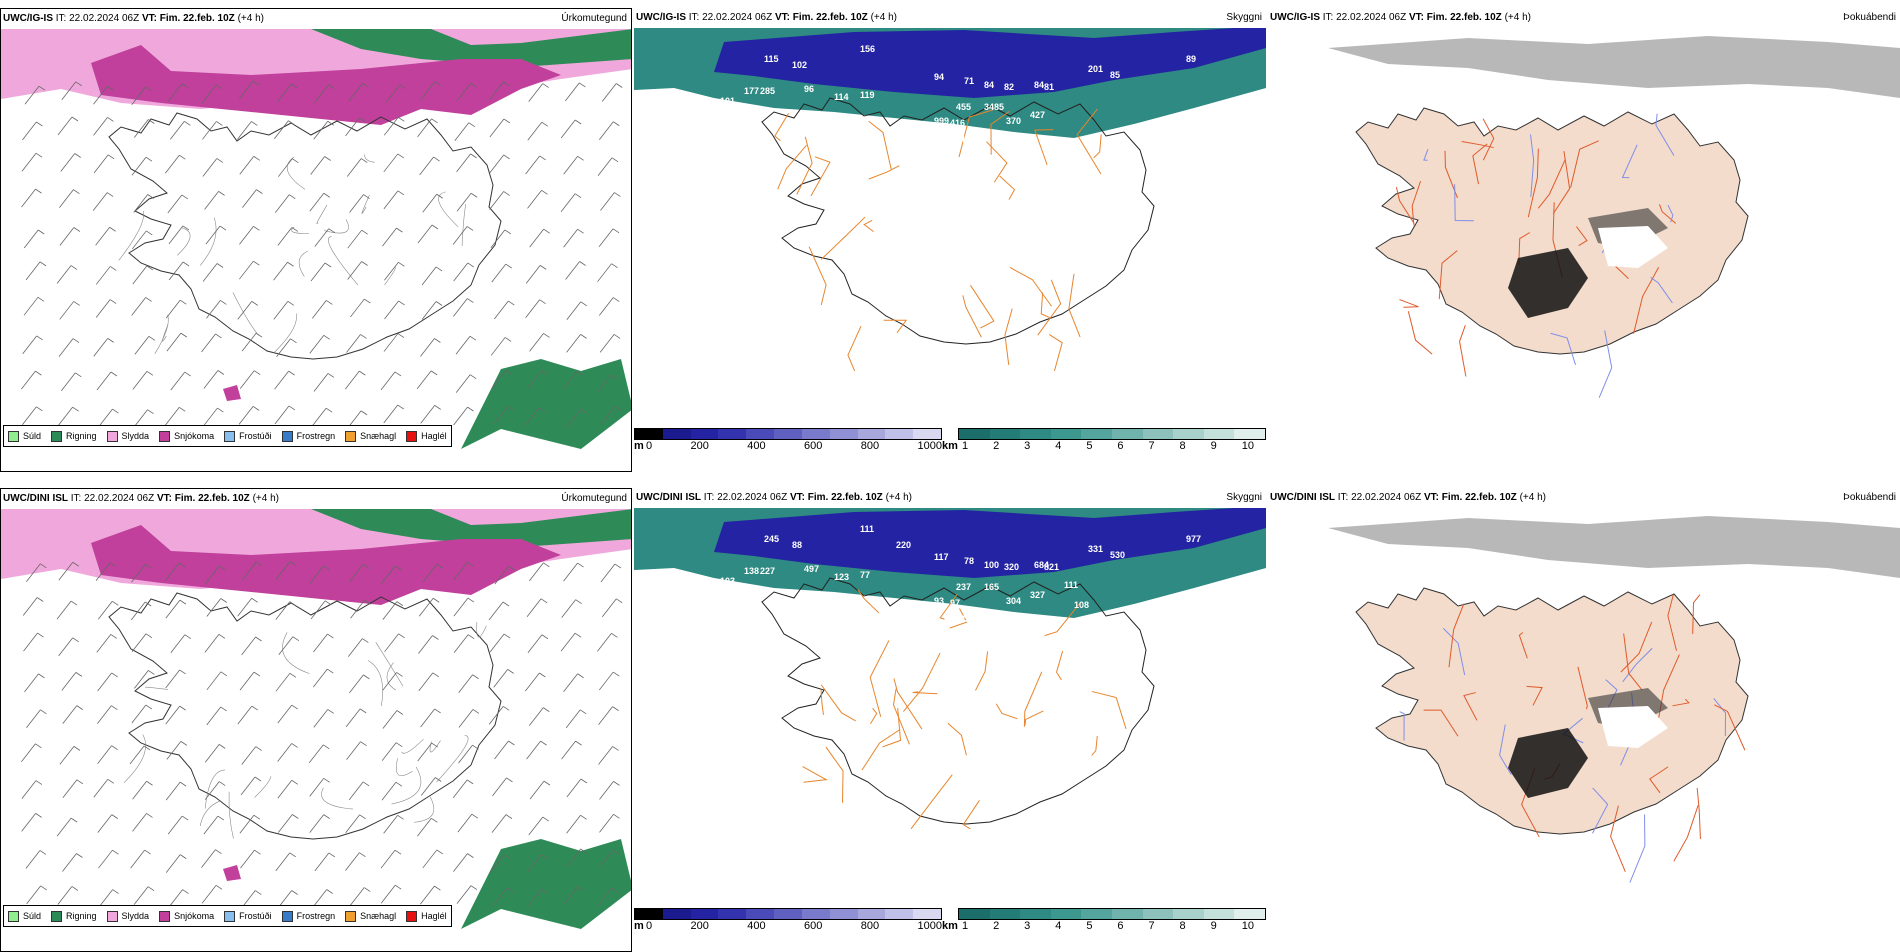 The height and width of the screenshot is (952, 1900). What do you see at coordinates (994, 107) in the screenshot?
I see `cloud-value-label: 3485` at bounding box center [994, 107].